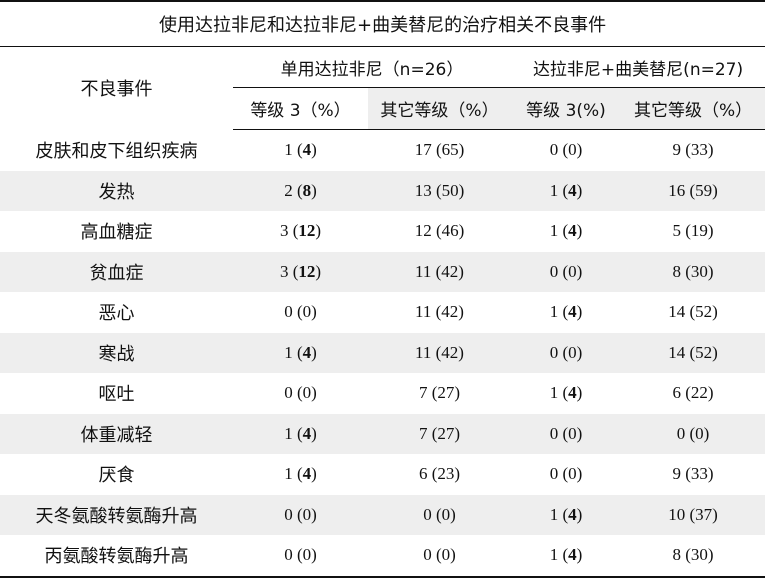  Describe the element at coordinates (693, 108) in the screenshot. I see `subheader-other-combo: 其它等级（%）` at that location.